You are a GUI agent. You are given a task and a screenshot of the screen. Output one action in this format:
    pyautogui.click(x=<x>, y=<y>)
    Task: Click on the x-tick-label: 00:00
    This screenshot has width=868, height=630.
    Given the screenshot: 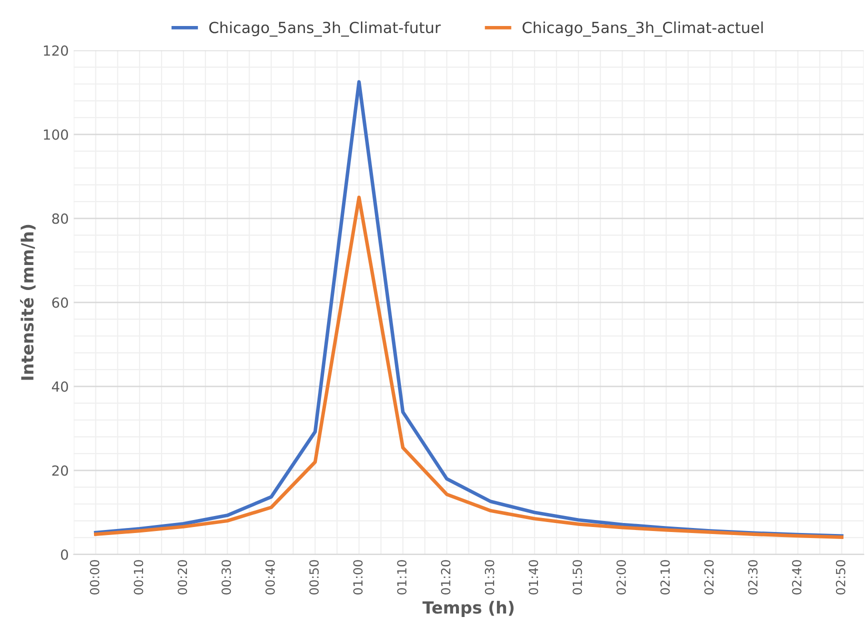 What is the action you would take?
    pyautogui.click(x=95, y=577)
    